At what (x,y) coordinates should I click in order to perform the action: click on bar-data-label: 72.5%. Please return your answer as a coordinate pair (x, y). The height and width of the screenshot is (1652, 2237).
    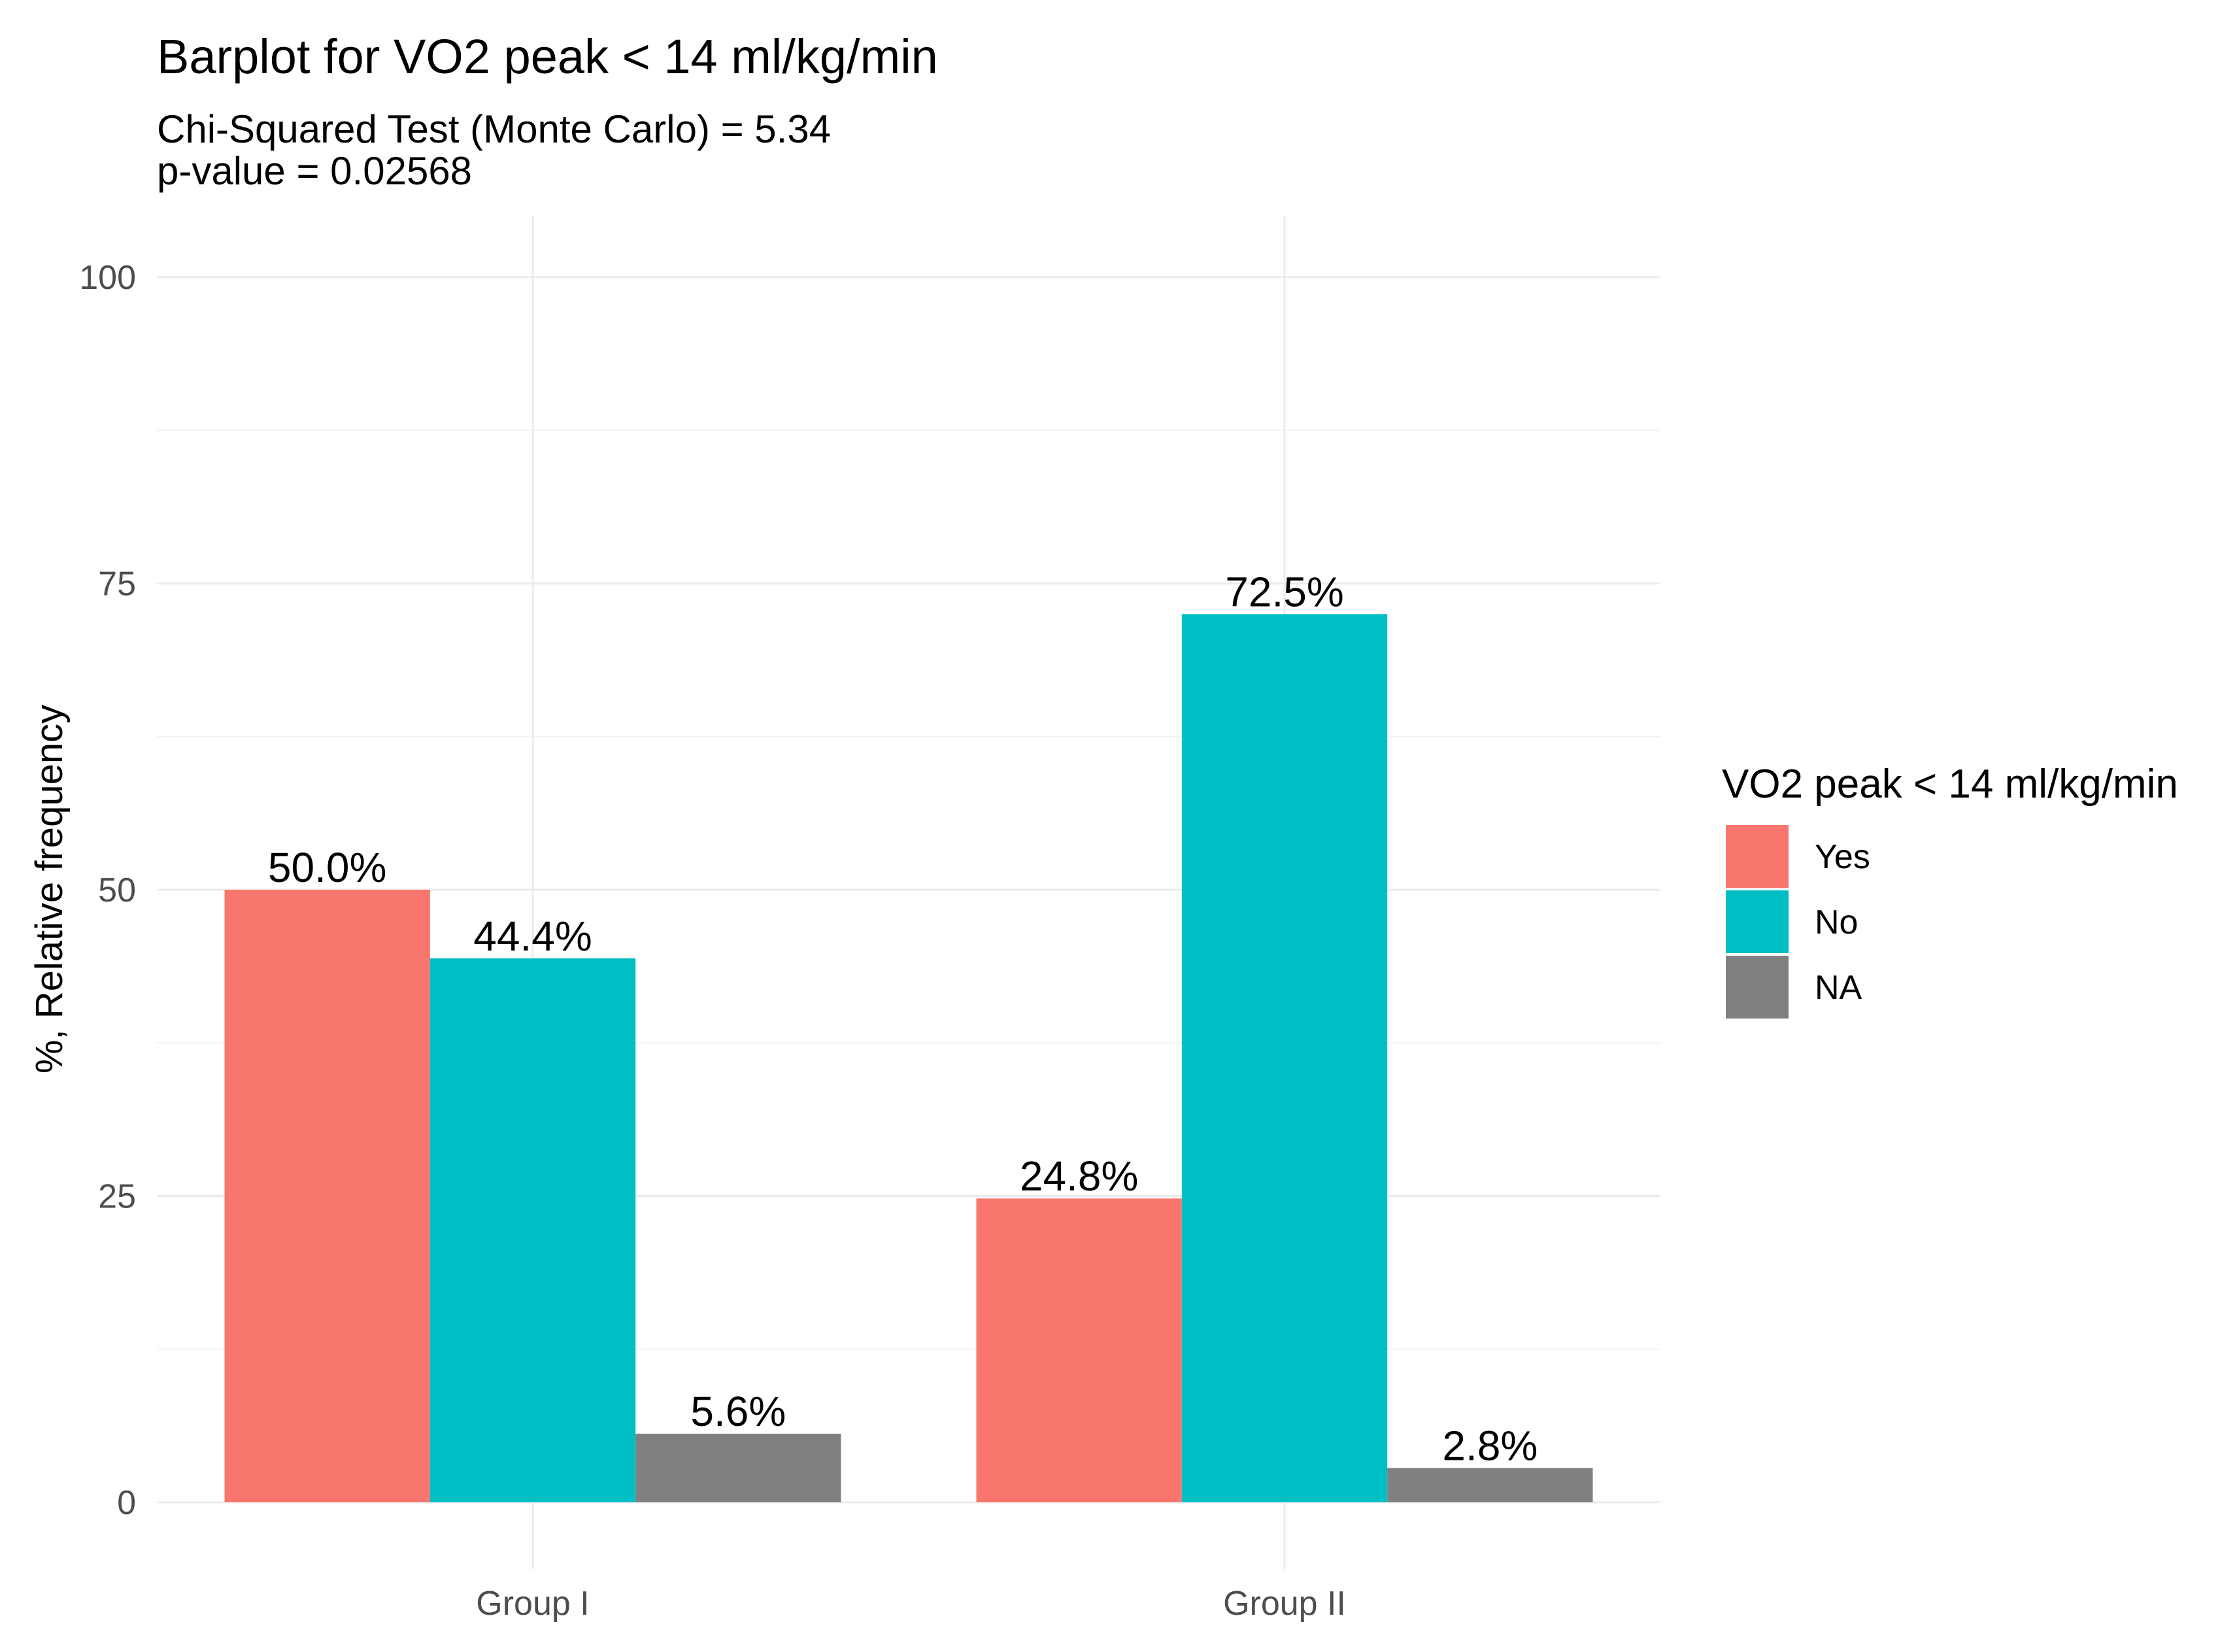
    Looking at the image, I should click on (1284, 591).